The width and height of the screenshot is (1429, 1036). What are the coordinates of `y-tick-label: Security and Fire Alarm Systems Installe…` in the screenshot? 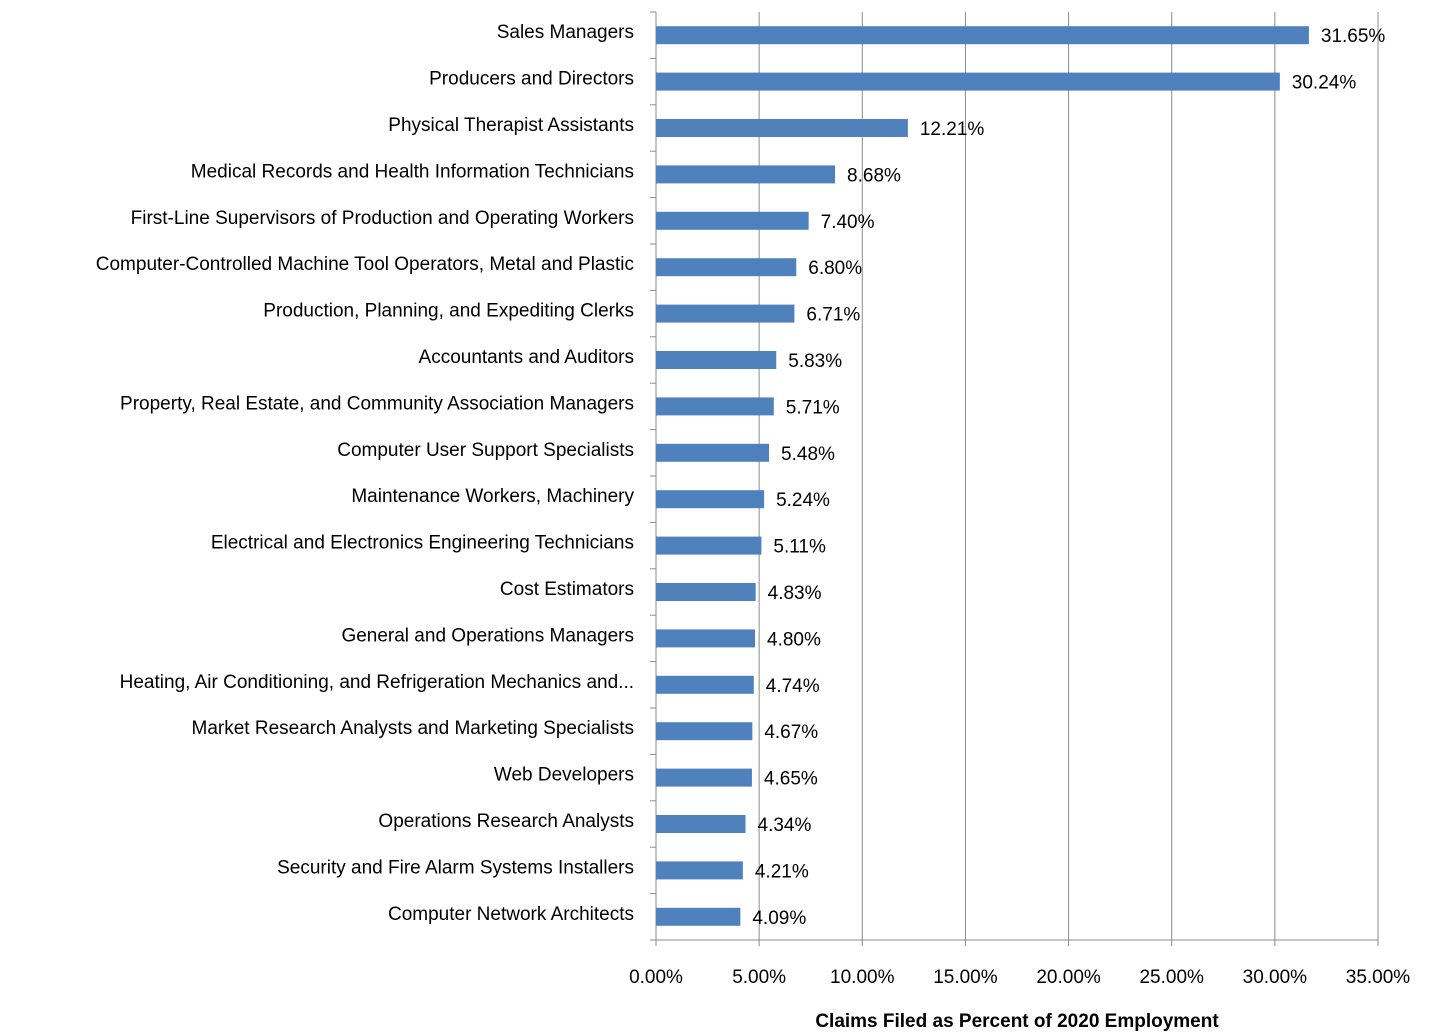 It's located at (455, 867).